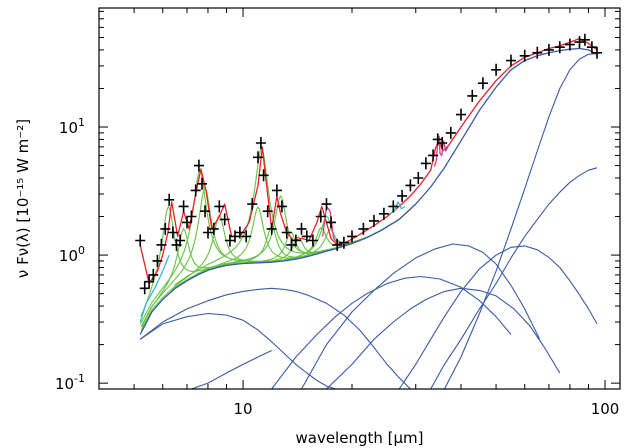 The height and width of the screenshot is (448, 644). What do you see at coordinates (605, 409) in the screenshot?
I see `x-tick-label: 100` at bounding box center [605, 409].